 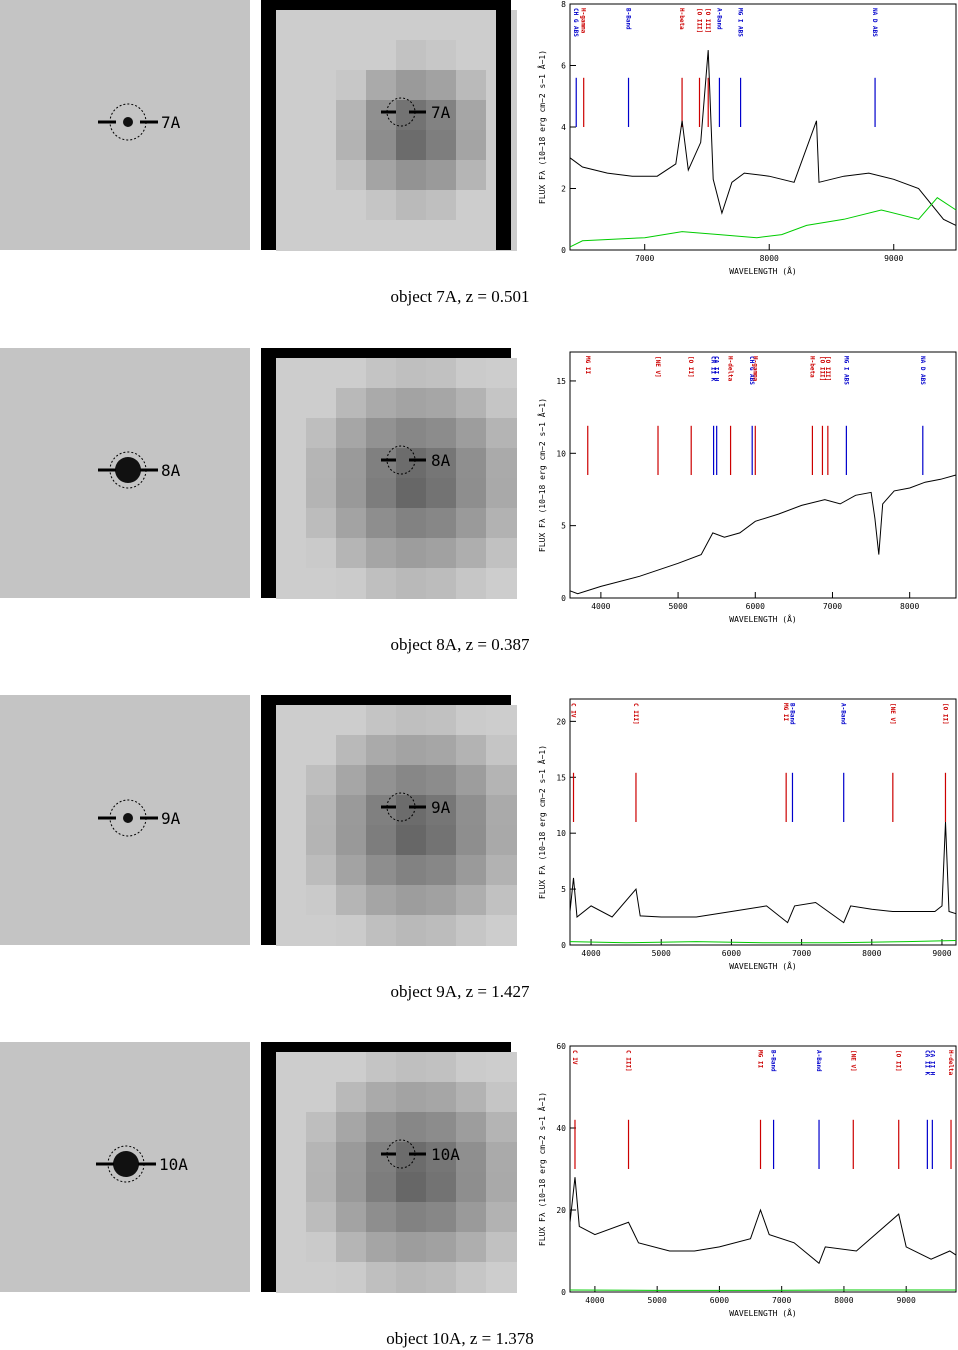 What do you see at coordinates (909, 606) in the screenshot?
I see `x-tick-label: 8000` at bounding box center [909, 606].